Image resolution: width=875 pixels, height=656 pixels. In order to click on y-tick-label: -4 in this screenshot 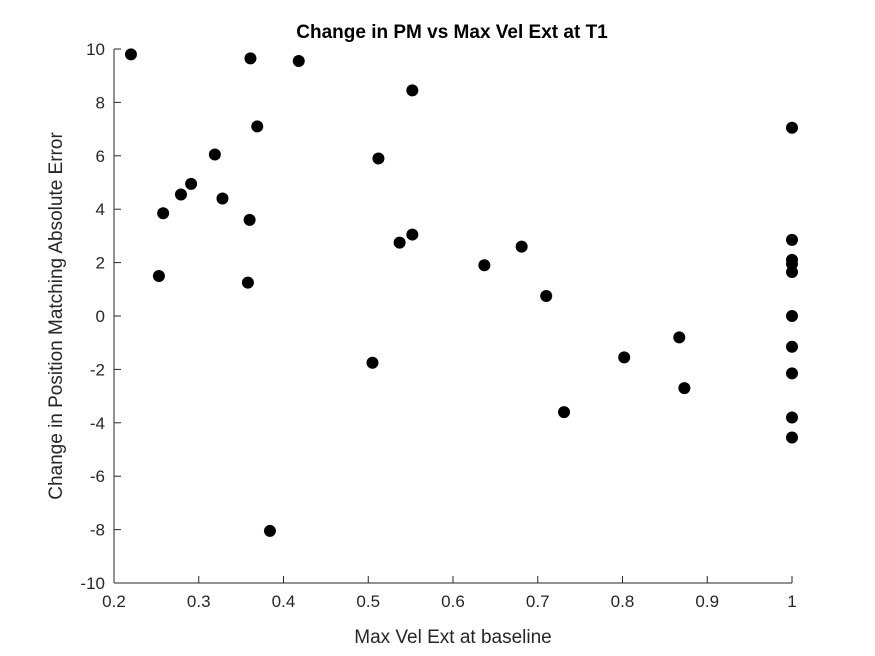, I will do `click(97, 423)`.